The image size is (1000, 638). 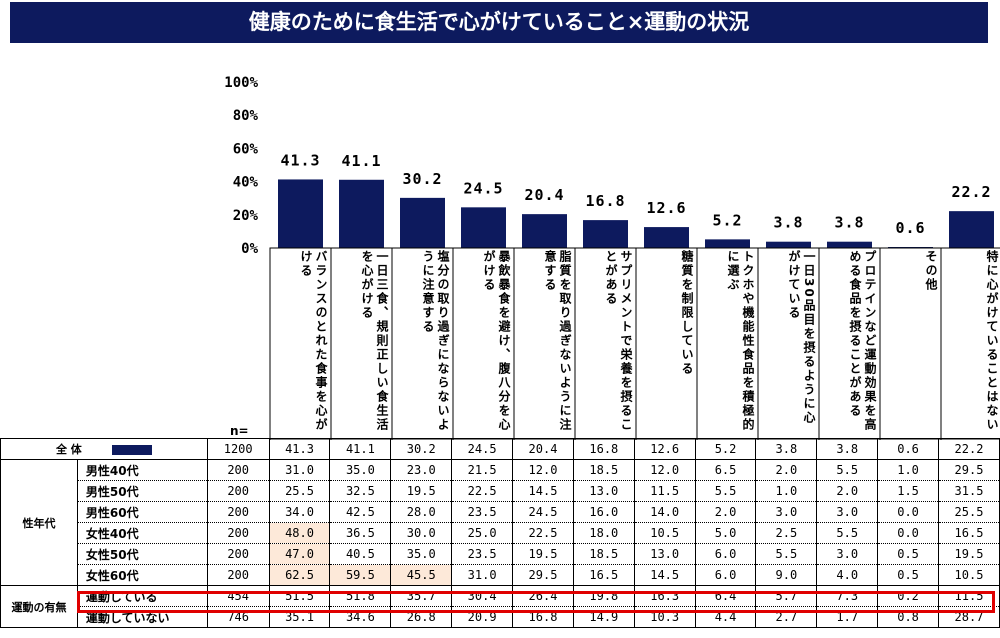 I want to click on total-label-cell: 全 体, so click(x=104, y=449).